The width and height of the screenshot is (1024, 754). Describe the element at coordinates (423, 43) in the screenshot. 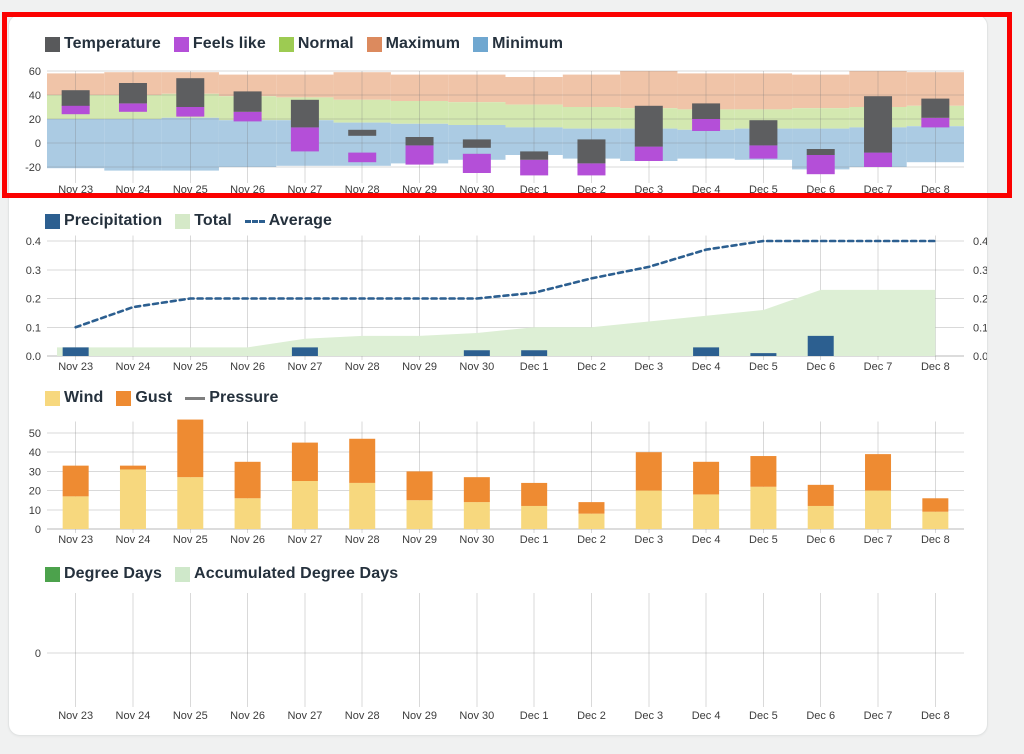

I see `legend-label: Maximum` at that location.